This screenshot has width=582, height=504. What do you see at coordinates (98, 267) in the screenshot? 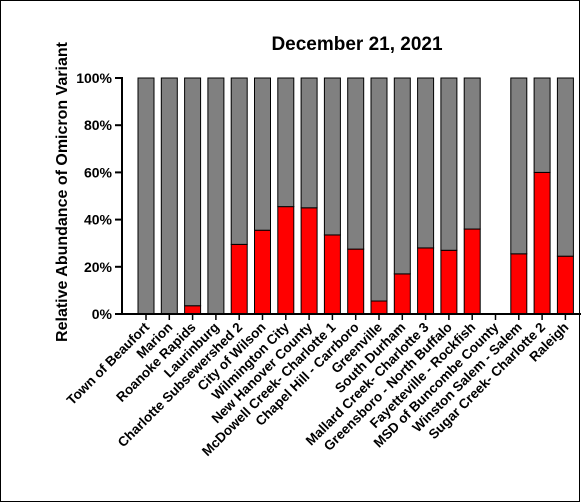
I see `y-tick-label: 20%` at bounding box center [98, 267].